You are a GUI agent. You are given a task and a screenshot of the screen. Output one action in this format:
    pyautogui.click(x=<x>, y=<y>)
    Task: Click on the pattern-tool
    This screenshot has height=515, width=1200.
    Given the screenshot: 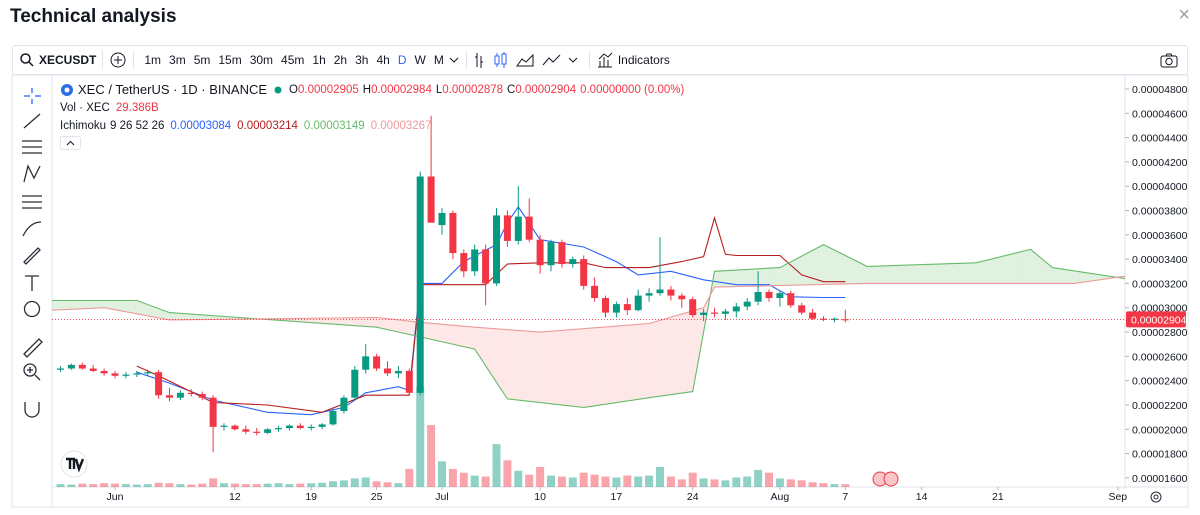 What is the action you would take?
    pyautogui.click(x=32, y=173)
    